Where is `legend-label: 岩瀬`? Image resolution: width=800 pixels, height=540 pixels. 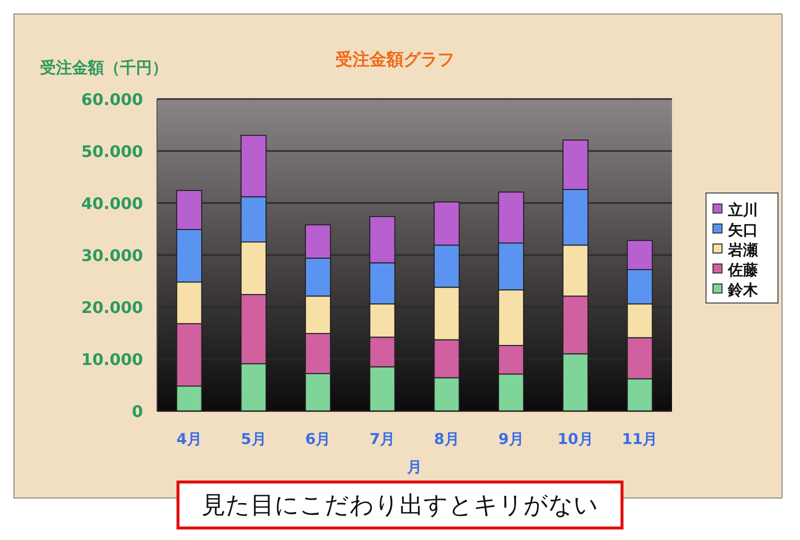
legend-label: 岩瀬 is located at coordinates (742, 250).